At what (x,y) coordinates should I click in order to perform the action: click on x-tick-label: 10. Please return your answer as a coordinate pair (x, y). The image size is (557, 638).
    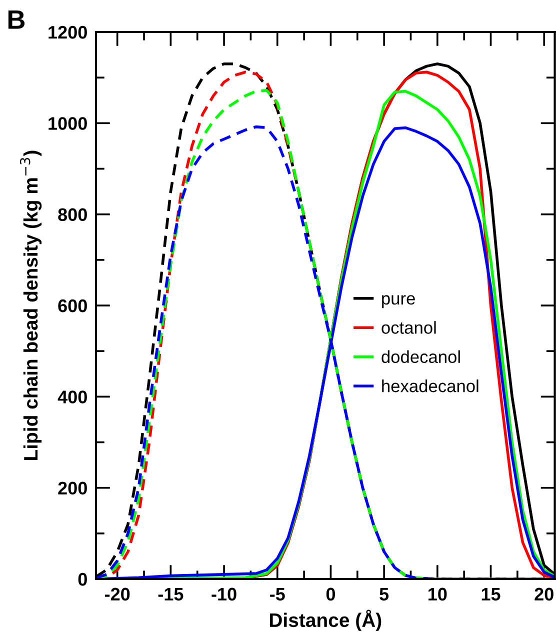
    Looking at the image, I should click on (437, 594).